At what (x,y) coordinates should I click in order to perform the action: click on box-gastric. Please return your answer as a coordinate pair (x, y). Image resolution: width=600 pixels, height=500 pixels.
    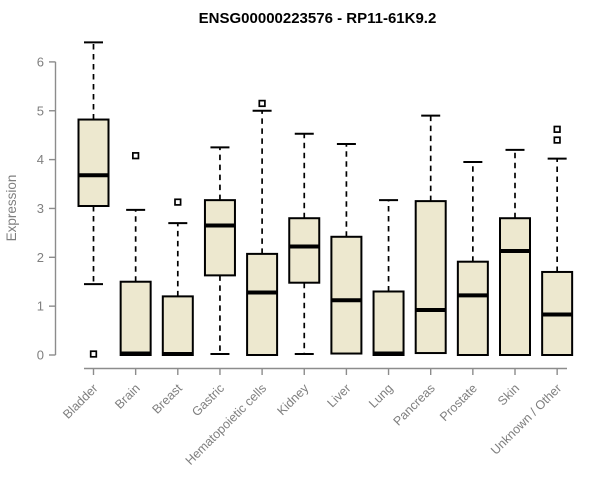
    Looking at the image, I should click on (219, 251).